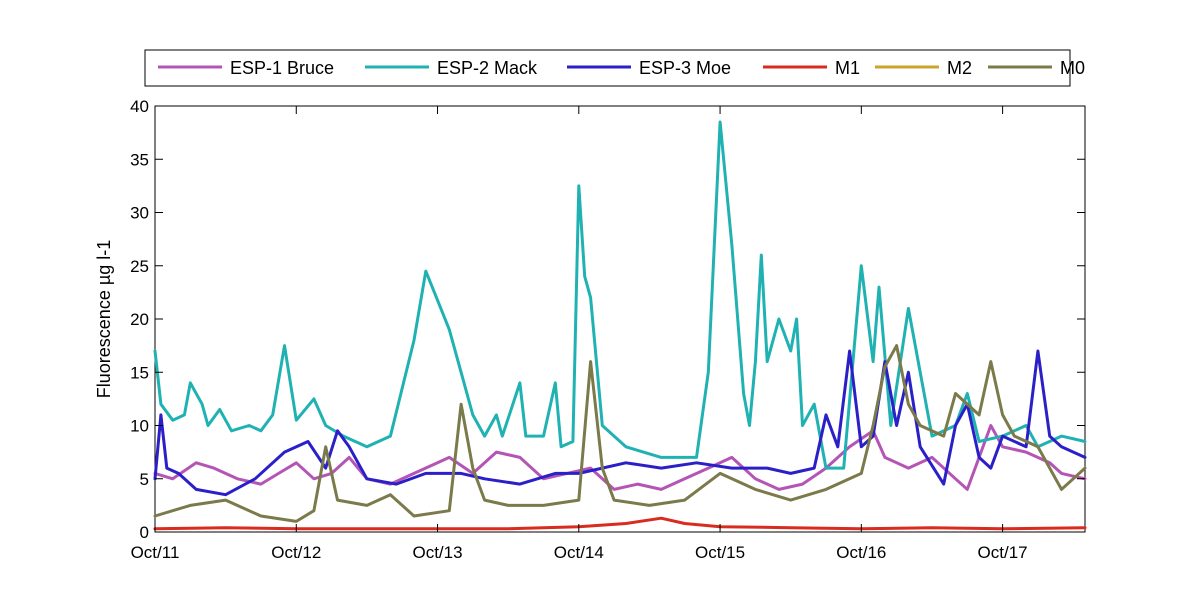  What do you see at coordinates (1003, 552) in the screenshot?
I see `x-tick-label: Oct/17` at bounding box center [1003, 552].